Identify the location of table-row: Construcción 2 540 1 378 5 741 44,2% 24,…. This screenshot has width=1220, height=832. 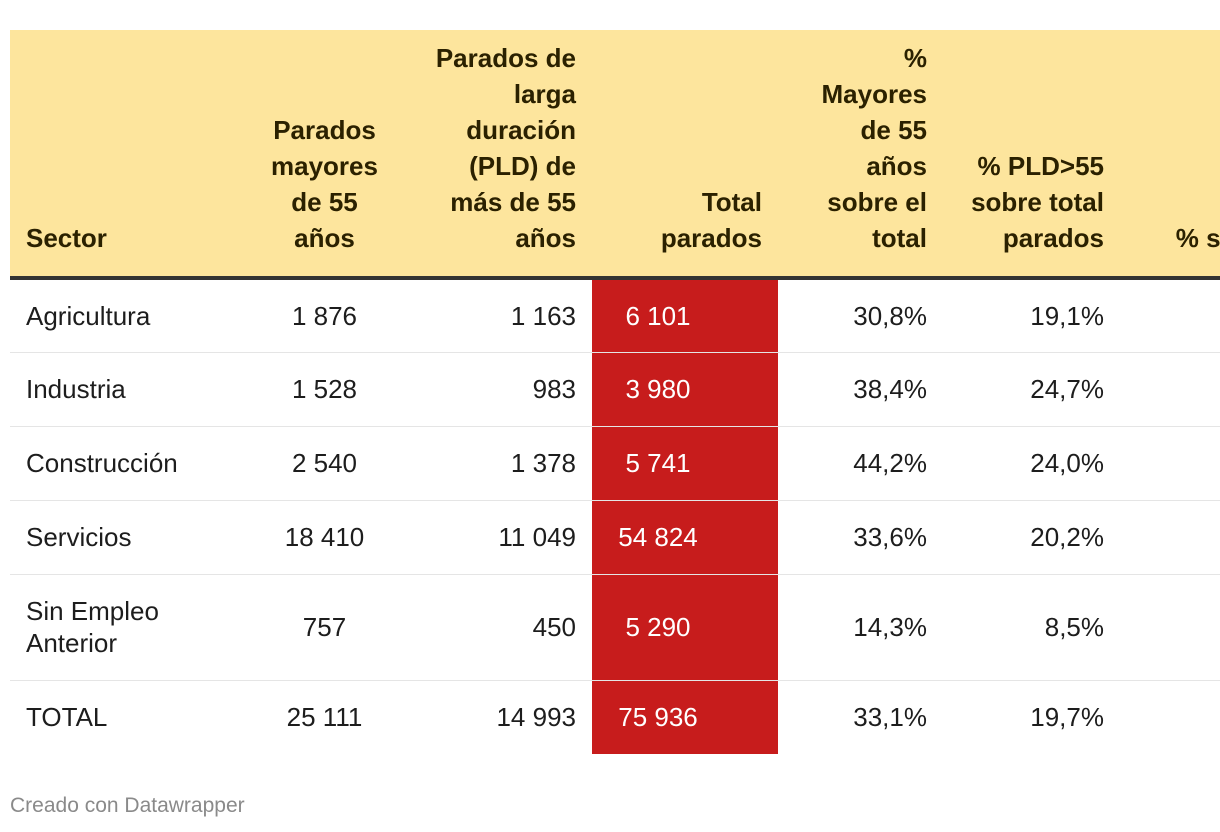
(615, 463).